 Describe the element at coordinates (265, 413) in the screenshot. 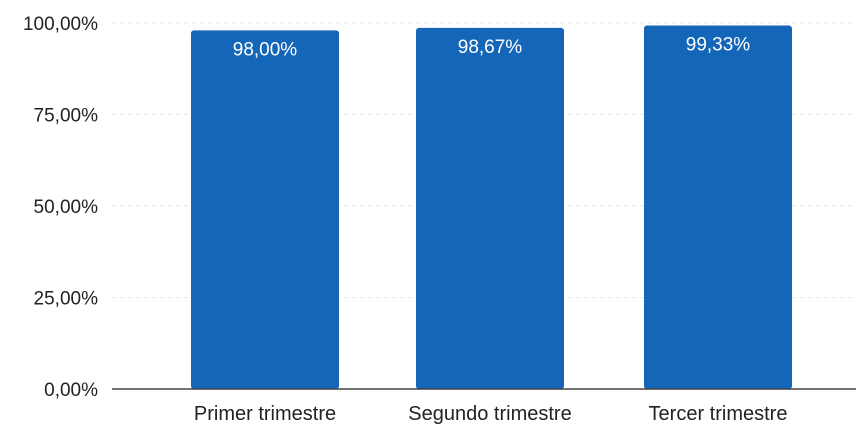

I see `x-category-label: Primer trimestre` at that location.